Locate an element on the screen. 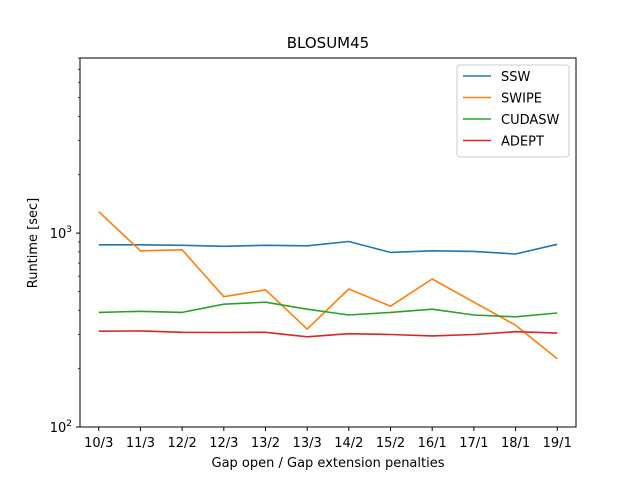  chart-title: BLOSUM45 is located at coordinates (328, 43).